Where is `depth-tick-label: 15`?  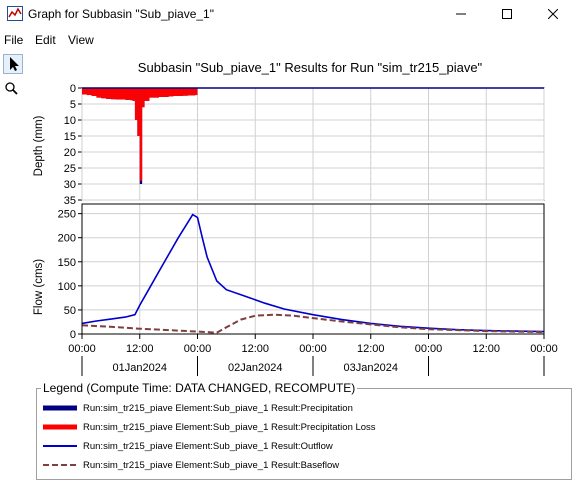 depth-tick-label: 15 is located at coordinates (70, 137).